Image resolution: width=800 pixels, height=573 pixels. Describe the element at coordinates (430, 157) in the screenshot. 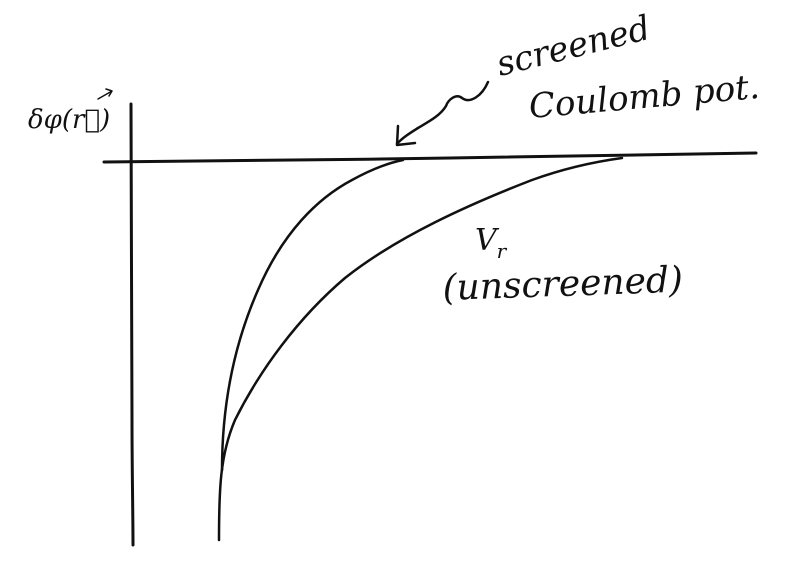

I see `zero-line` at that location.